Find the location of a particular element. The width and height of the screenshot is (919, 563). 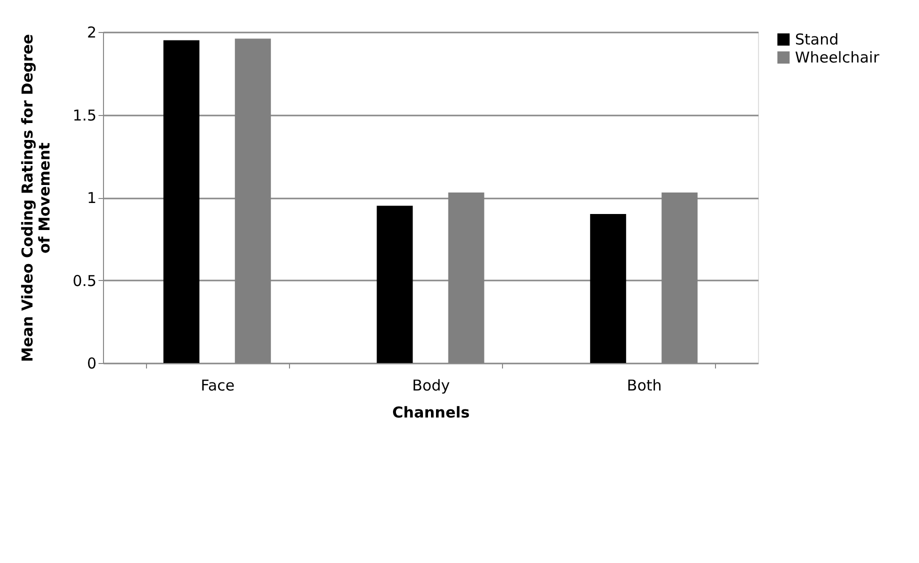

x-tick-label: Body is located at coordinates (431, 385).